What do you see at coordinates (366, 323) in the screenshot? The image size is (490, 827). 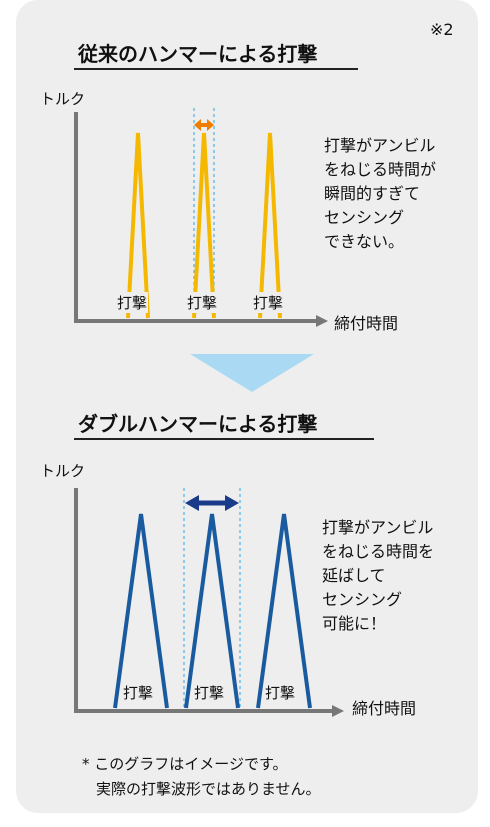 I see `chart1-x-axis-label: 締付時間` at bounding box center [366, 323].